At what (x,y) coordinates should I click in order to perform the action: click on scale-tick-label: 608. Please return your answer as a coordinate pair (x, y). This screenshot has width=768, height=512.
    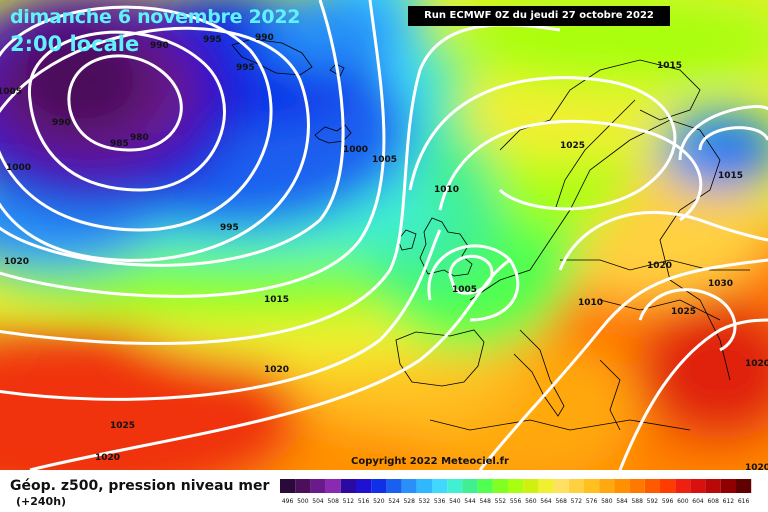
    Looking at the image, I should click on (713, 501).